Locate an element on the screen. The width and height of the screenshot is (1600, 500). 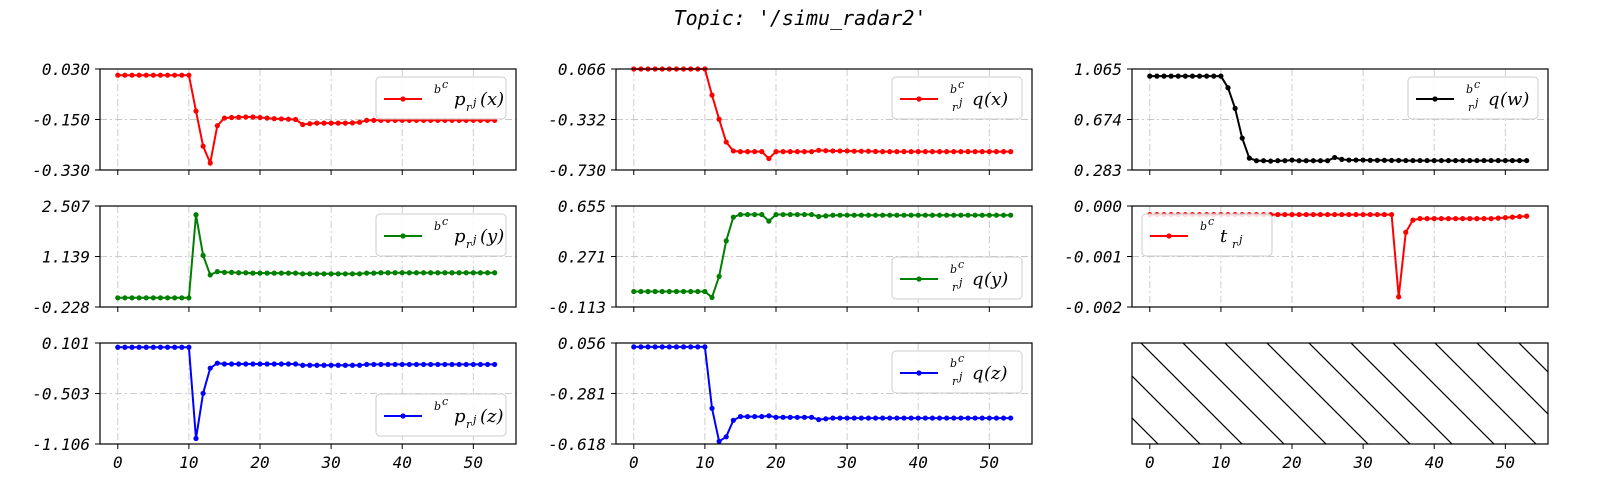
y-tick-label: -0.150 is located at coordinates (61, 120).